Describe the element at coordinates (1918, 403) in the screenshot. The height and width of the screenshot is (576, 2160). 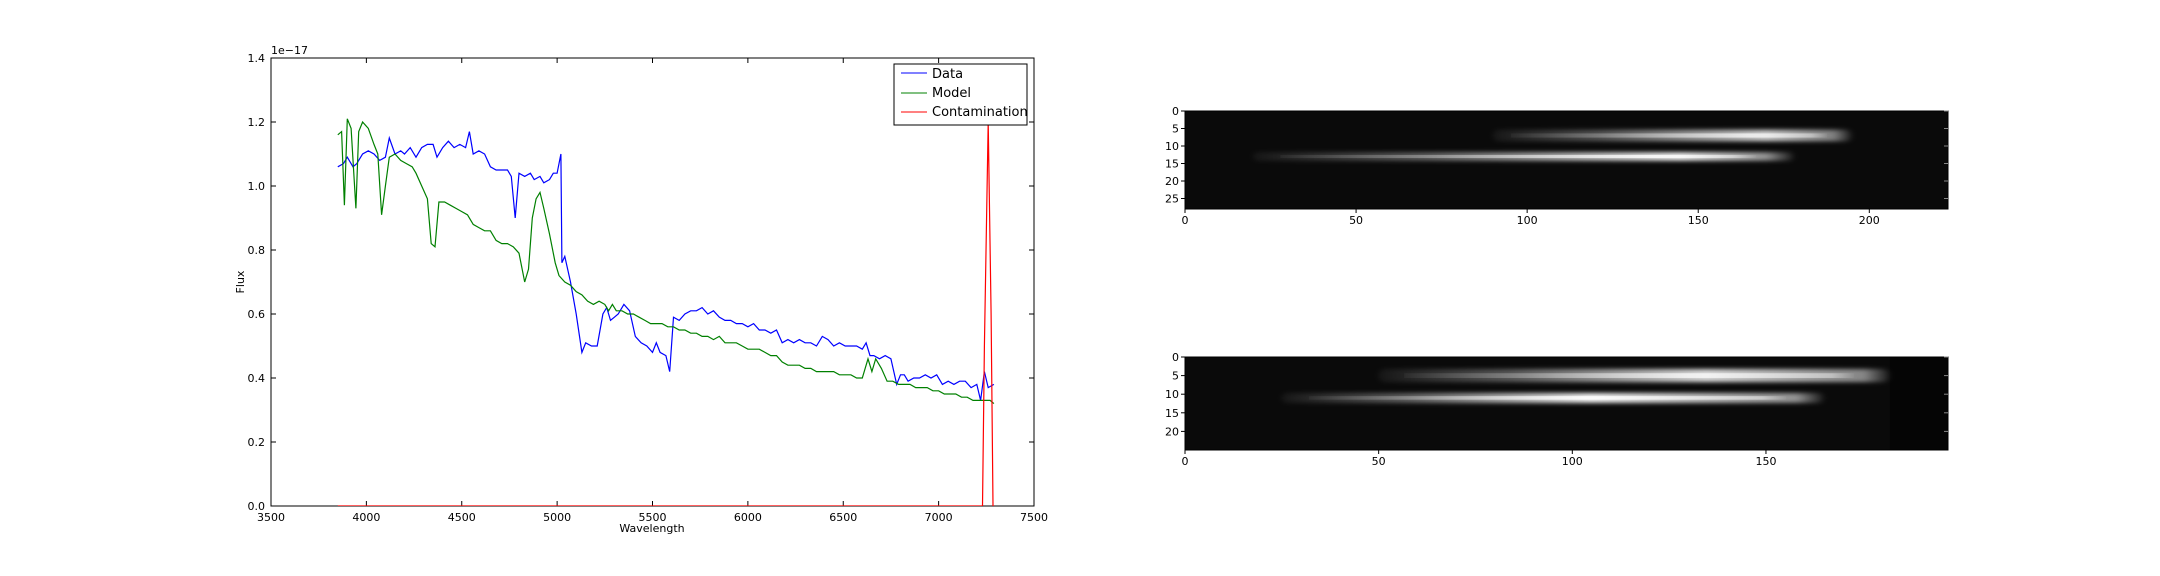
I see `image-bottom-dark-region` at that location.